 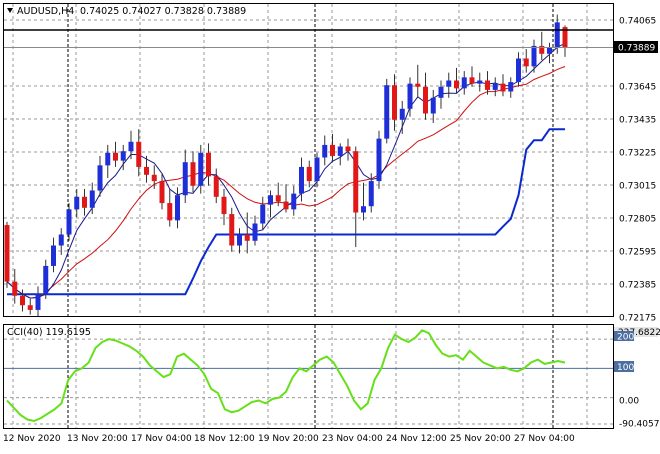 I want to click on time-label: 12 Nov 2020, so click(x=32, y=439).